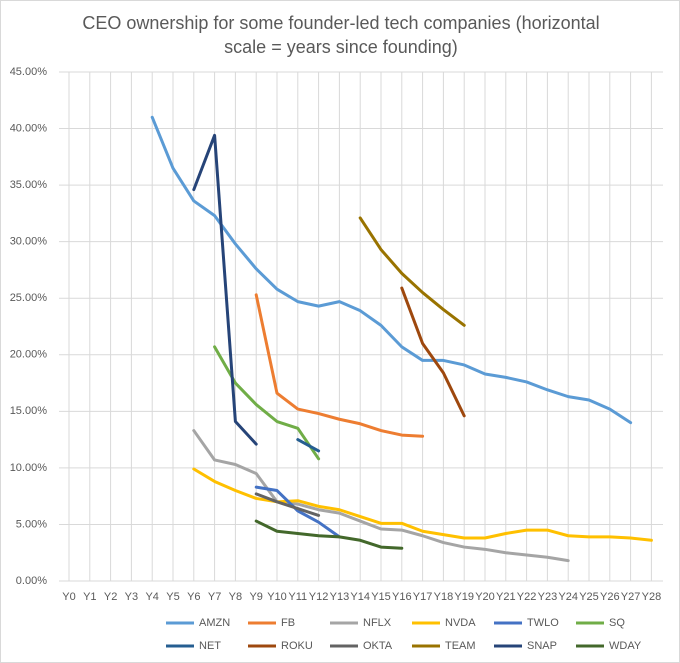 This screenshot has width=680, height=663. What do you see at coordinates (617, 623) in the screenshot?
I see `legend-label: SQ` at bounding box center [617, 623].